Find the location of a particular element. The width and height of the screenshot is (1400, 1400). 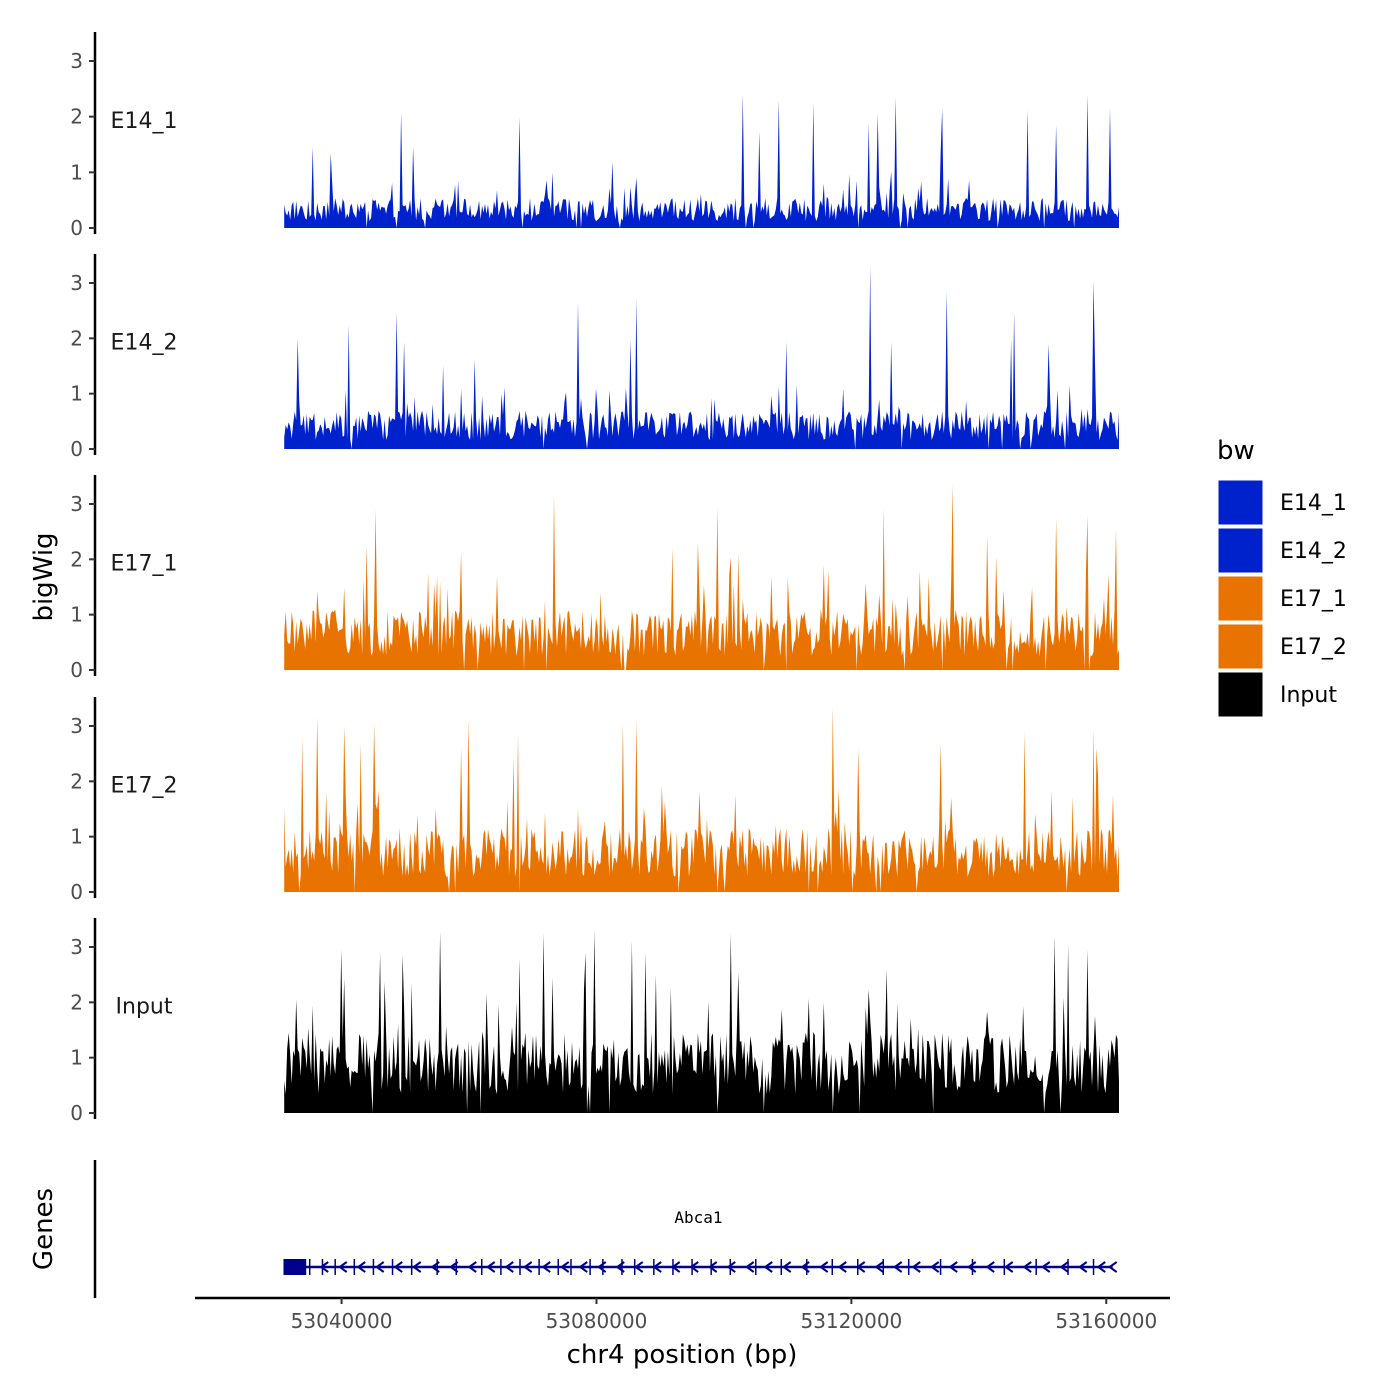

legend-entry-label: E14_1 is located at coordinates (1313, 503).